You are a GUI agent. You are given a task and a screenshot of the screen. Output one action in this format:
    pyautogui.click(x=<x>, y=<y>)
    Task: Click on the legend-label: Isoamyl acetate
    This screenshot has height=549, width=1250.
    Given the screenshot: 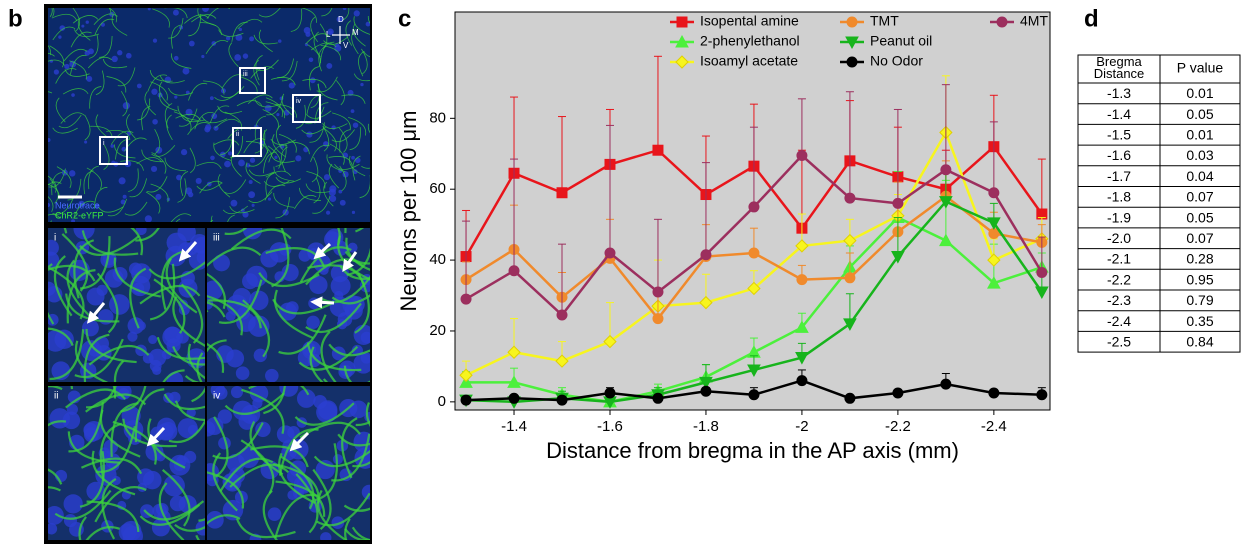 What is the action you would take?
    pyautogui.click(x=749, y=61)
    